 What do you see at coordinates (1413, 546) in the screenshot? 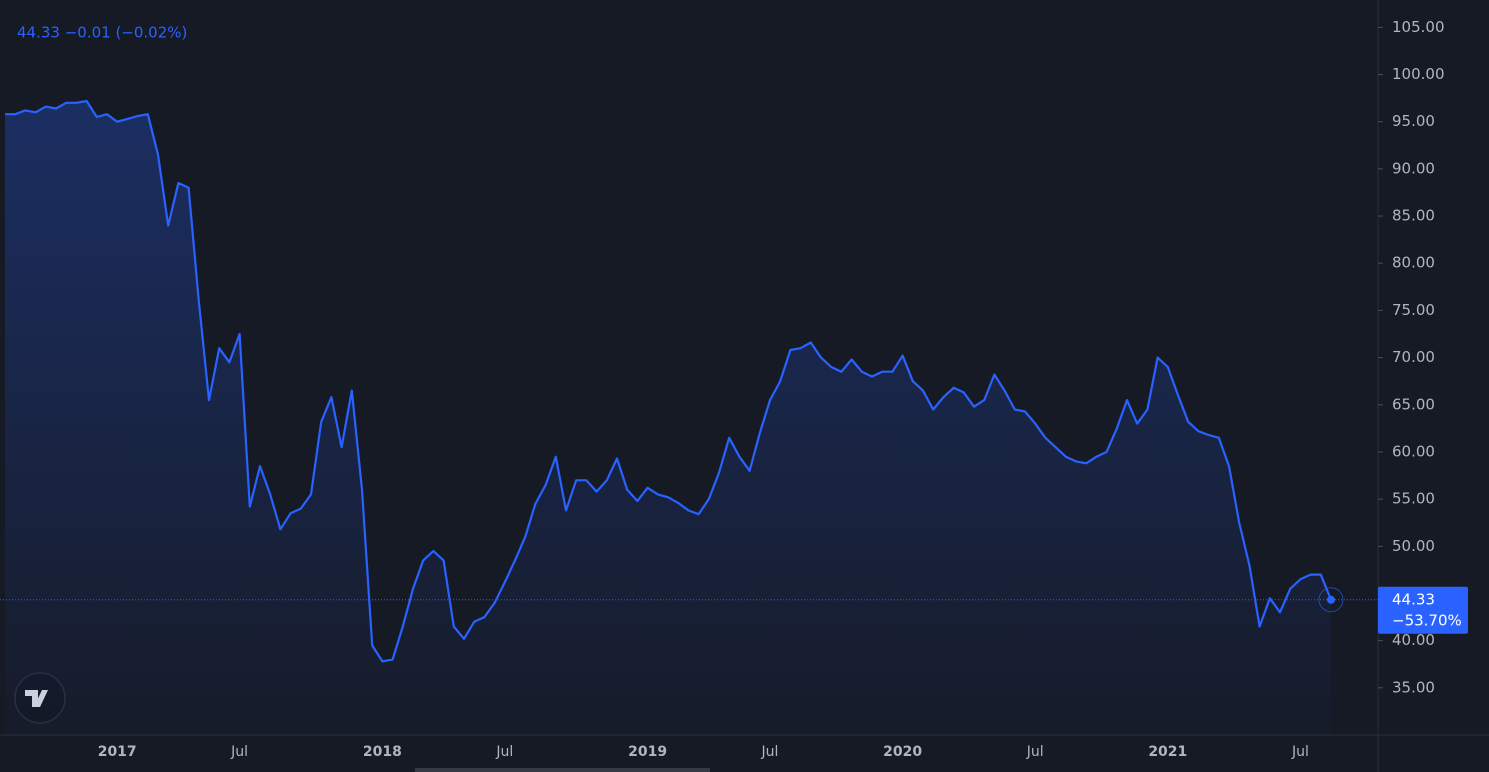
I see `y-tick-label: 50.00` at bounding box center [1413, 546].